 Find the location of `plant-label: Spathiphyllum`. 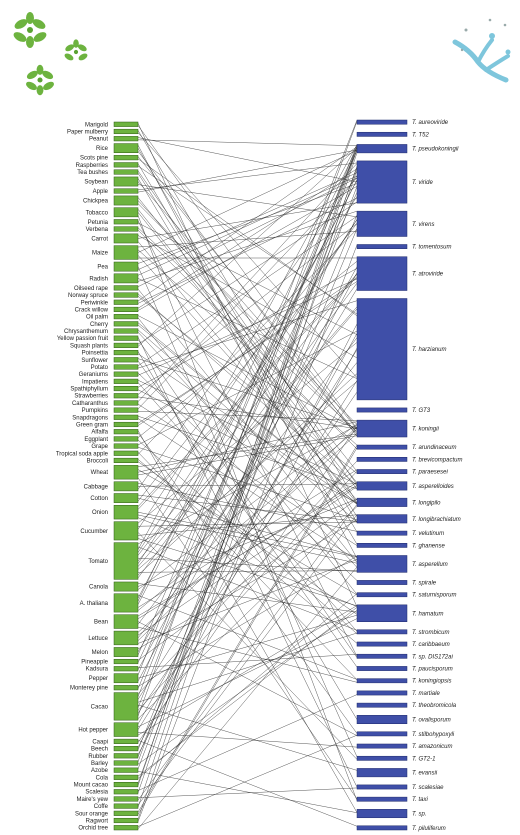

plant-label: Spathiphyllum is located at coordinates (89, 390).